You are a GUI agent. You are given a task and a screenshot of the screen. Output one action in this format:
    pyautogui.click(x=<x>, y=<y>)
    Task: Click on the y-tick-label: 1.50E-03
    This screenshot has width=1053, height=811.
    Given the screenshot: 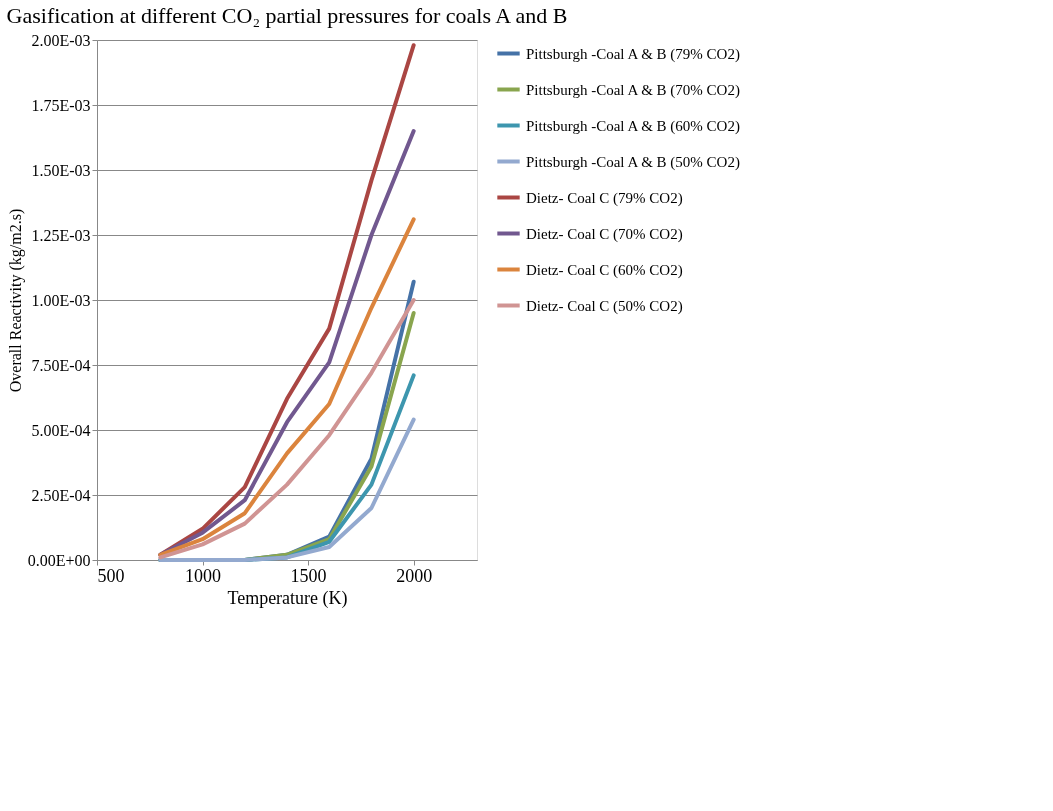 What is the action you would take?
    pyautogui.click(x=61, y=170)
    